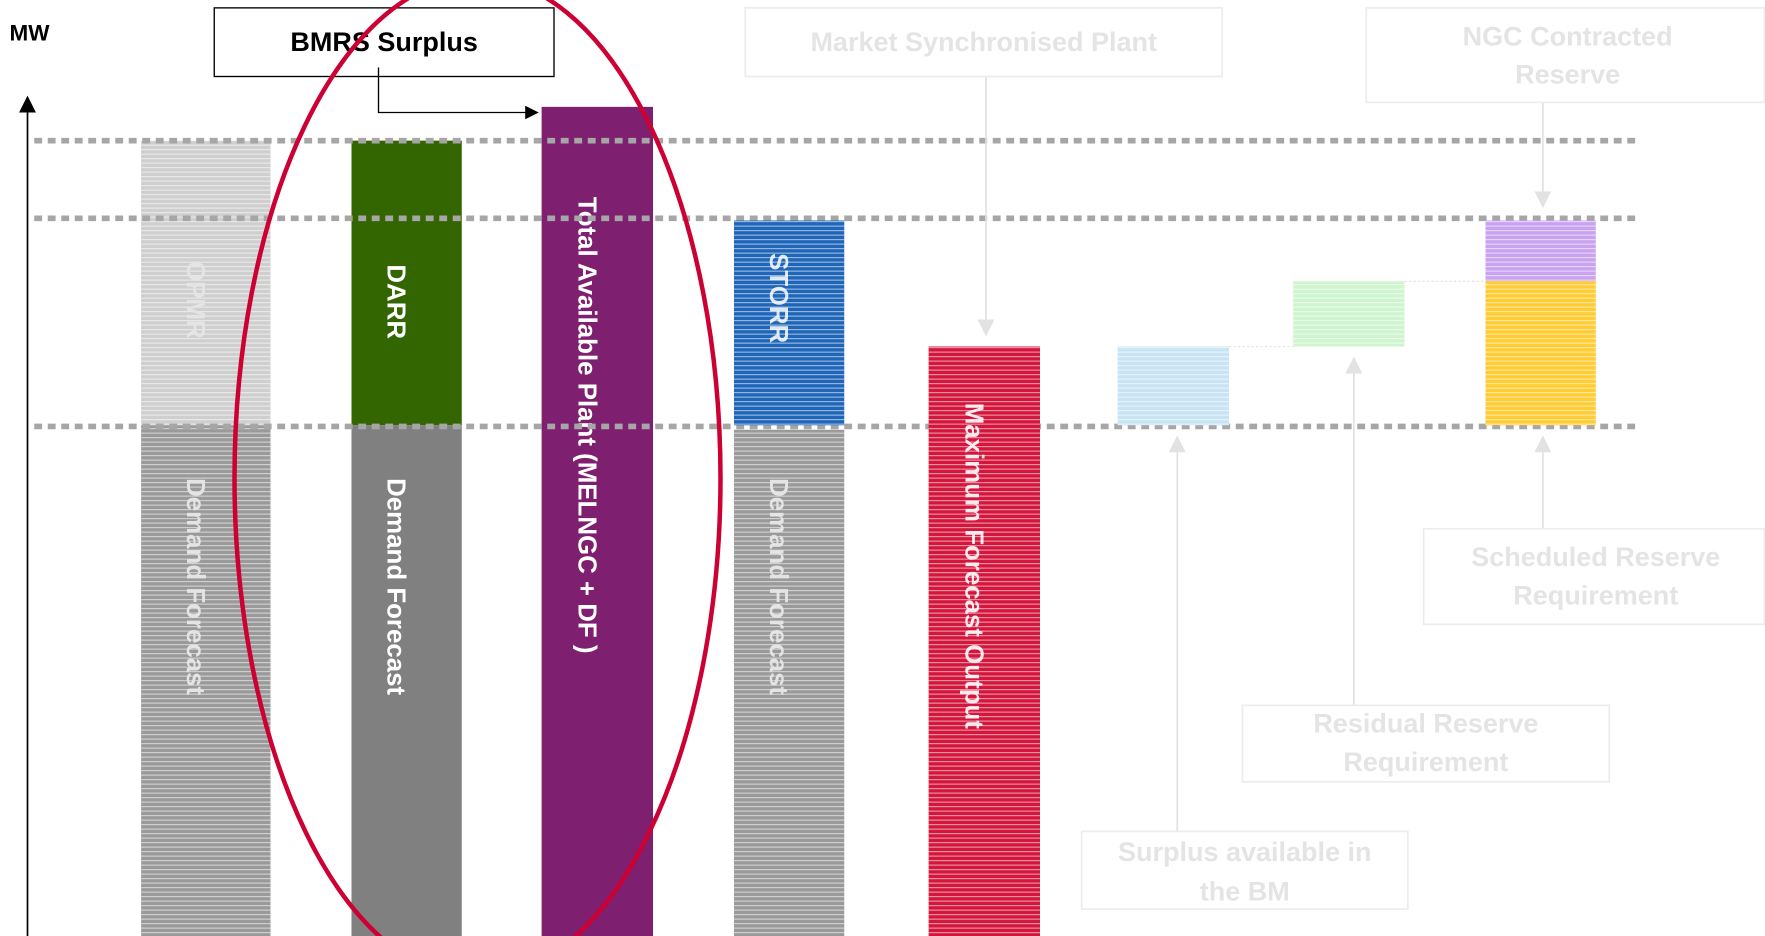 This screenshot has width=1765, height=936. What do you see at coordinates (1568, 55) in the screenshot?
I see `callout-text: NGC Contracted Reserve` at bounding box center [1568, 55].